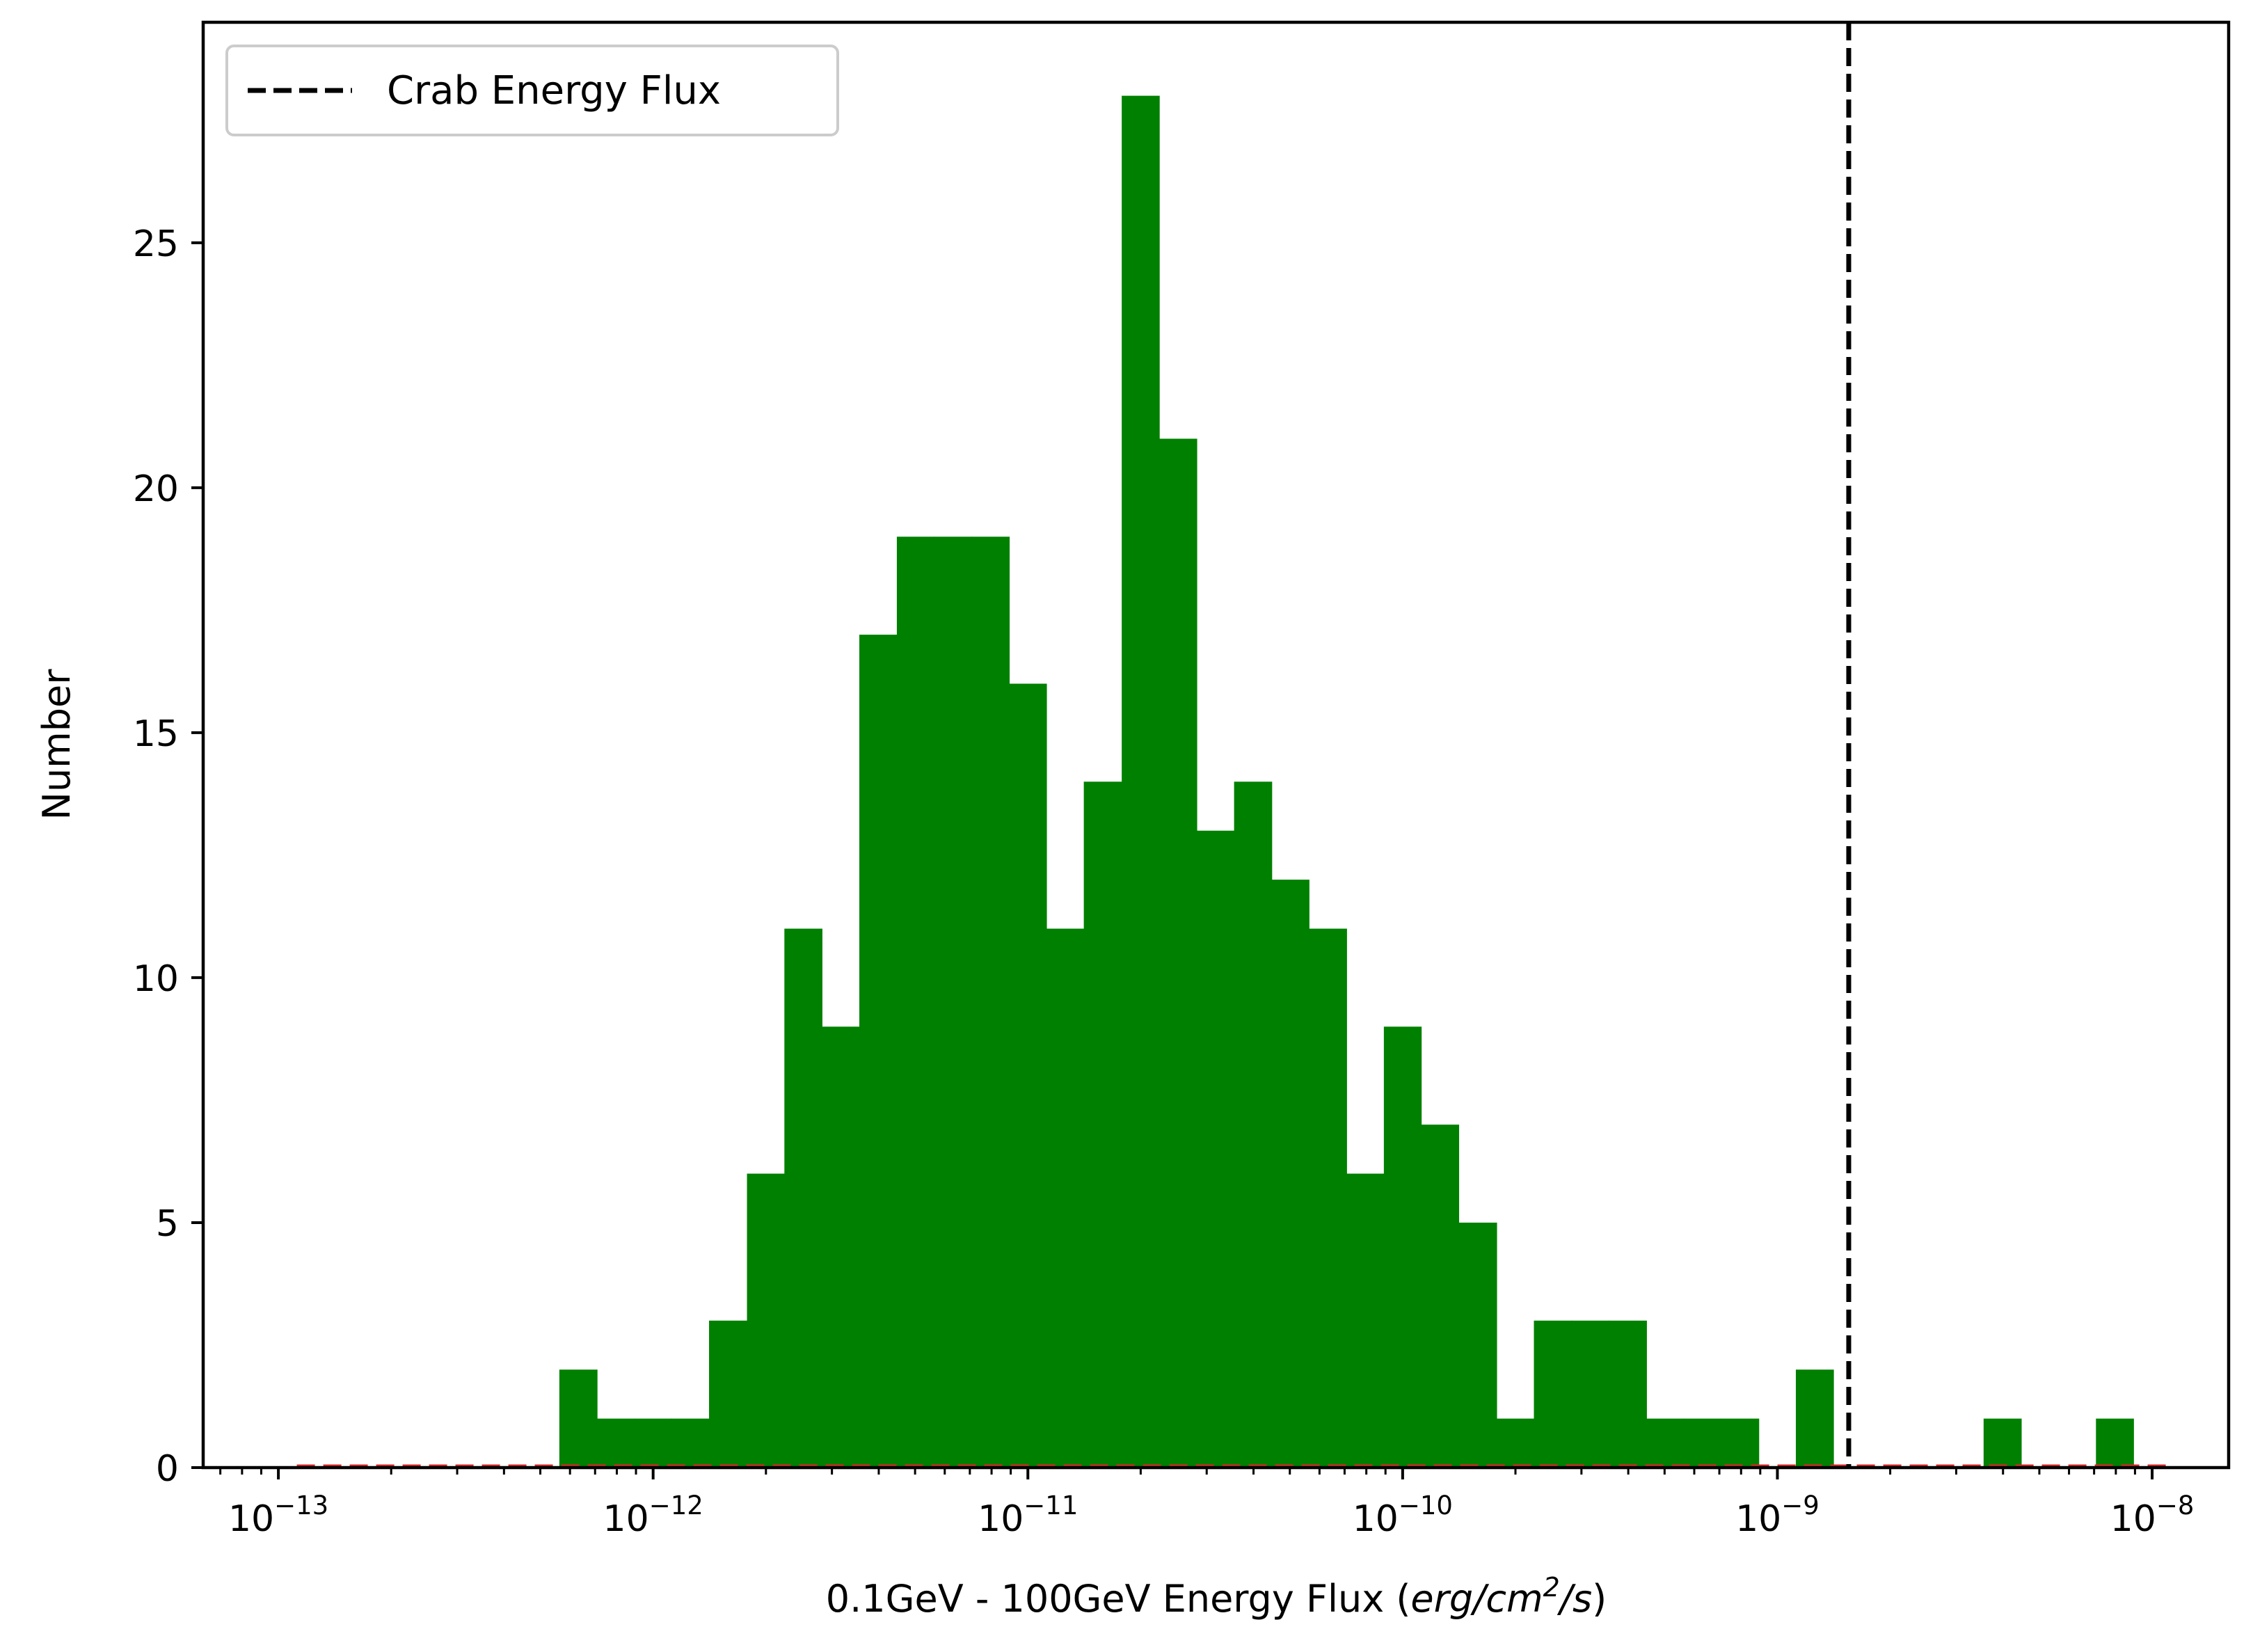 This screenshot has width=2253, height=1652. I want to click on y-tick-label: 20, so click(156, 489).